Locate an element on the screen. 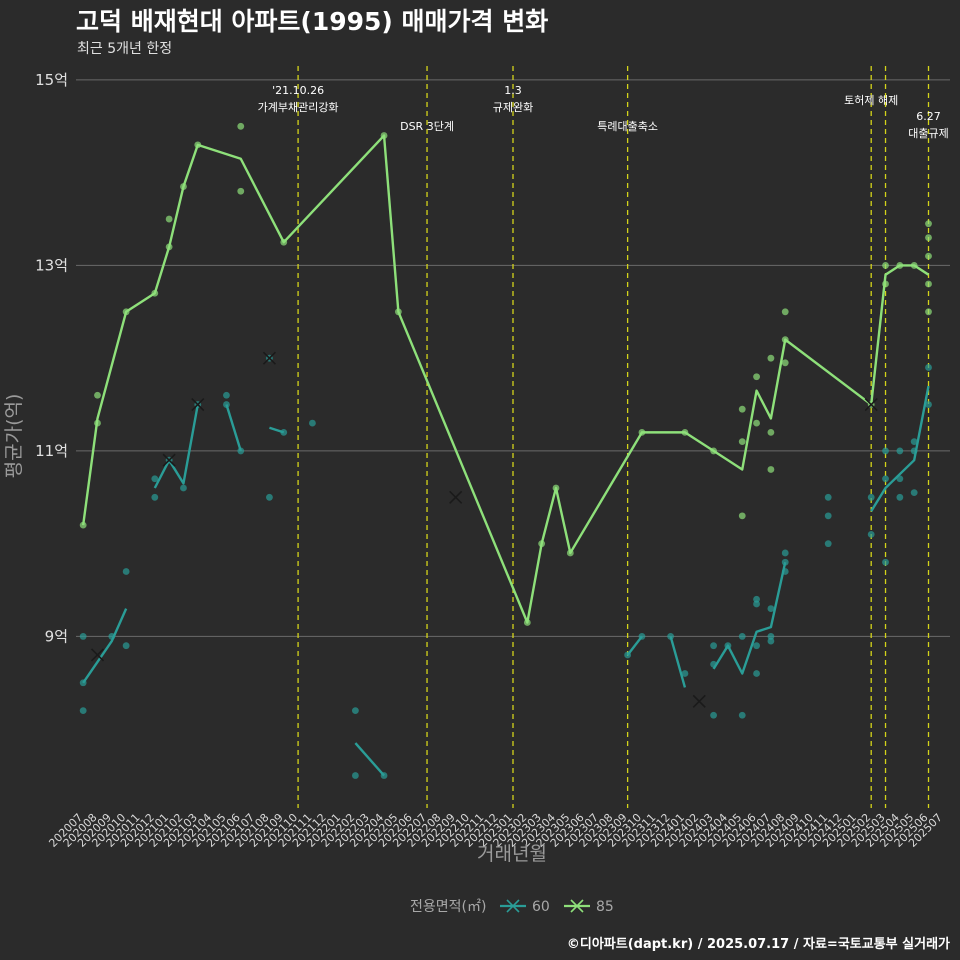  legend-label-85: 85 is located at coordinates (605, 907).